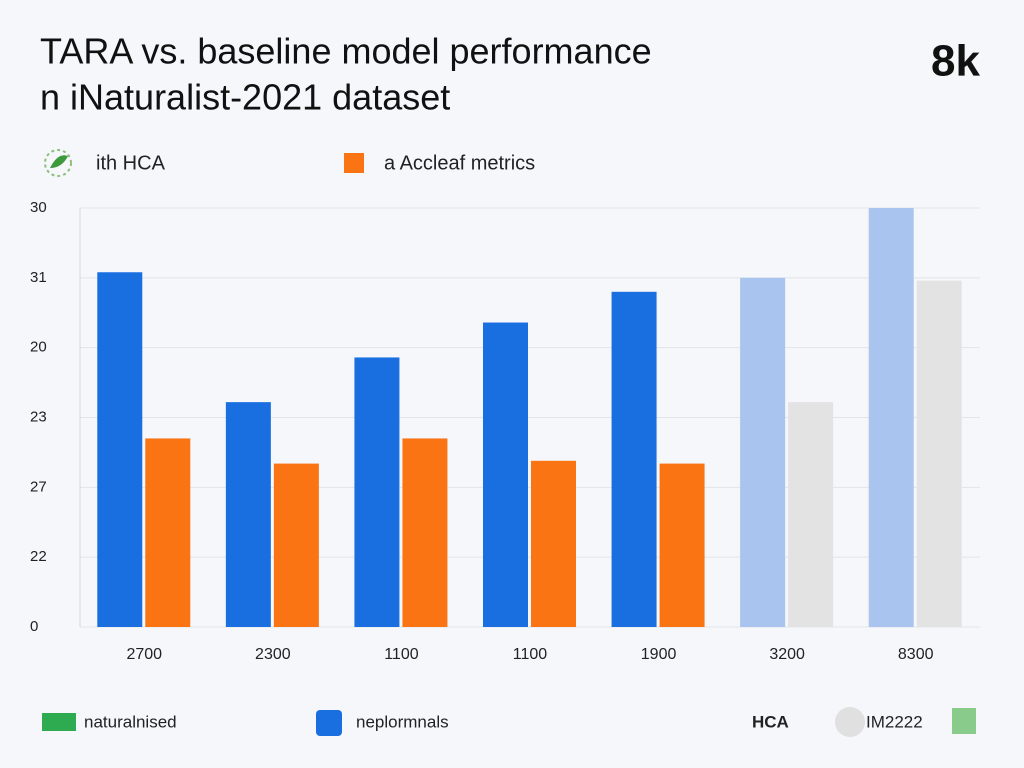 The height and width of the screenshot is (768, 1024). I want to click on x-tick-label: 2300, so click(273, 654).